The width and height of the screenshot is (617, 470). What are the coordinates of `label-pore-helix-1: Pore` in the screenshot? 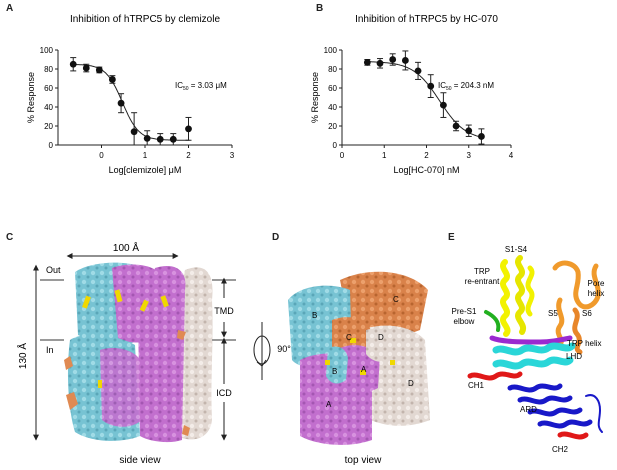 It's located at (596, 283).